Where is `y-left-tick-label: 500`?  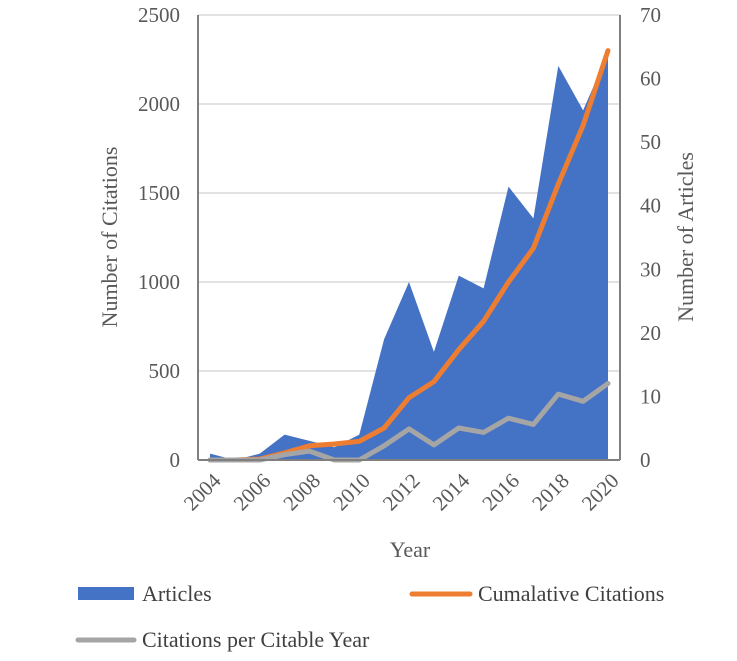 y-left-tick-label: 500 is located at coordinates (165, 371).